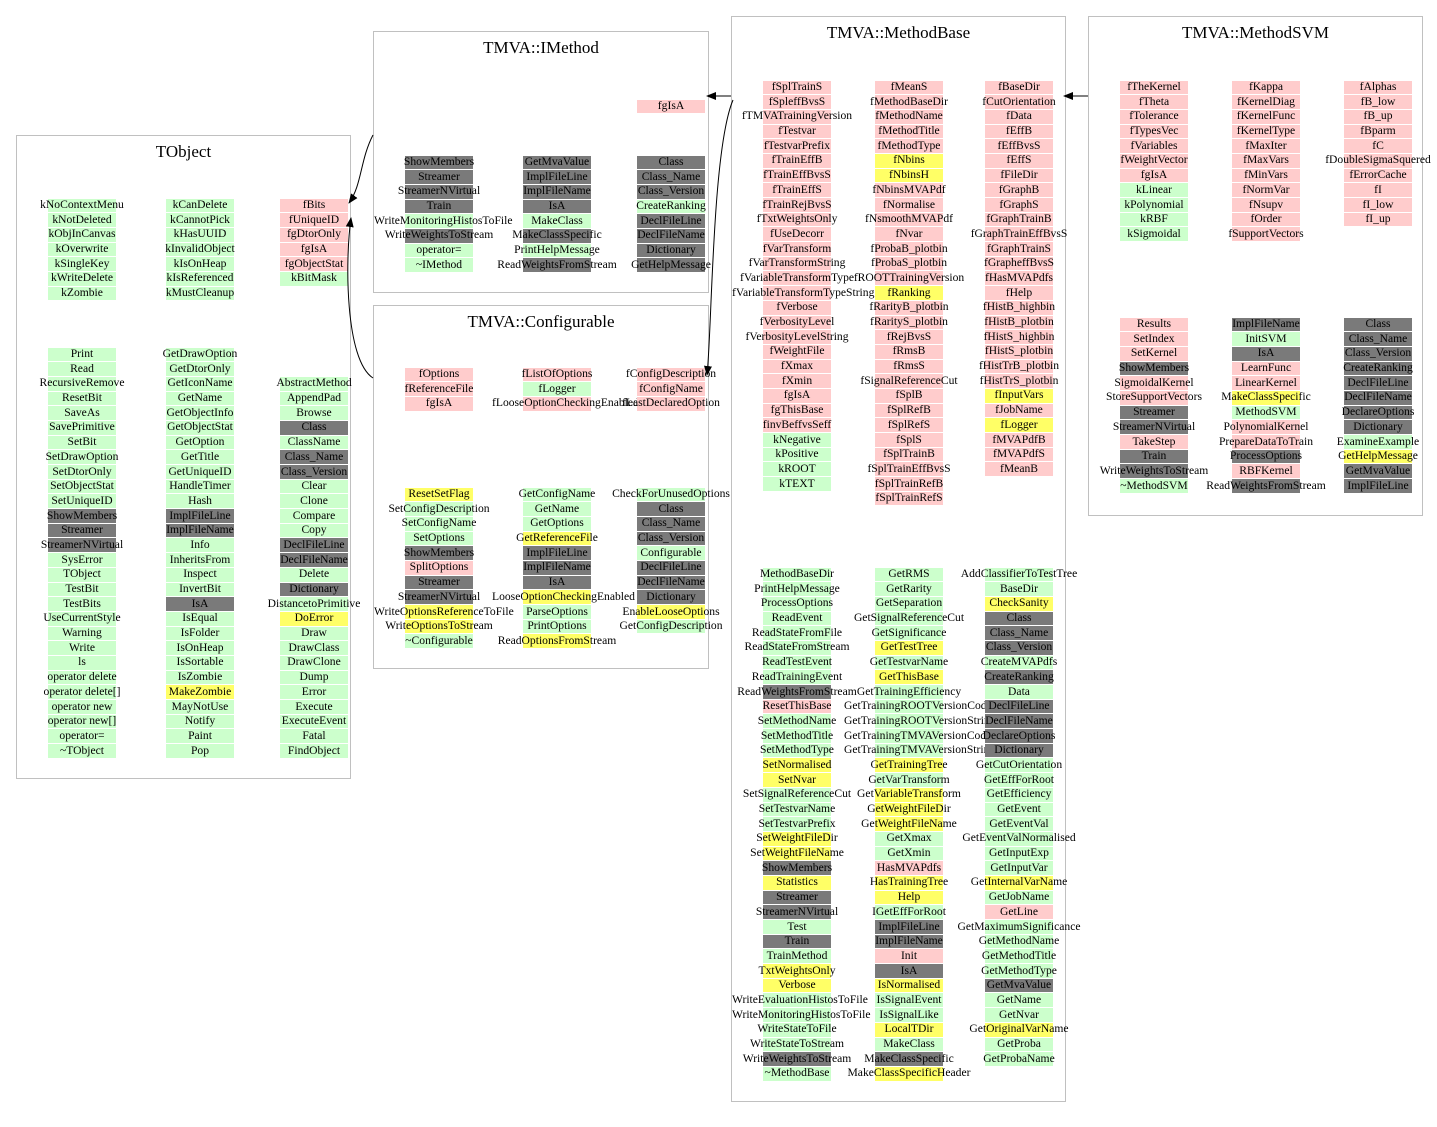 The image size is (1437, 1127). What do you see at coordinates (1019, 1059) in the screenshot?
I see `class-member: GetProbaName` at bounding box center [1019, 1059].